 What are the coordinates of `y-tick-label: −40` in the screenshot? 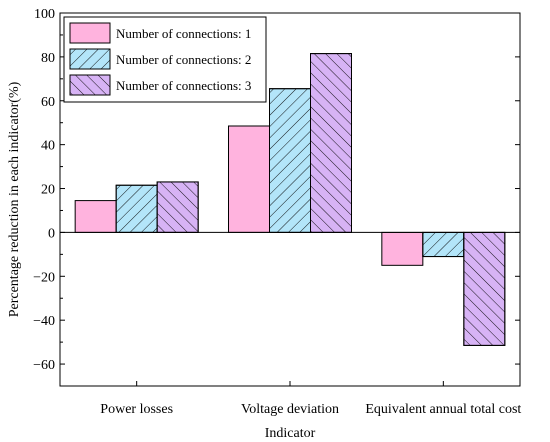 It's located at (44, 321).